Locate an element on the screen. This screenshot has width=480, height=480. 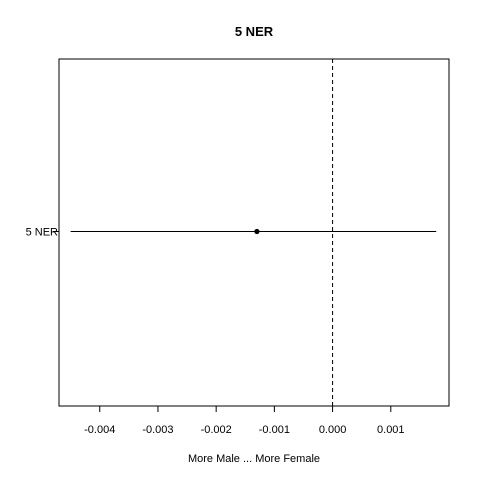
x-tick-label: -0.003 is located at coordinates (157, 430).